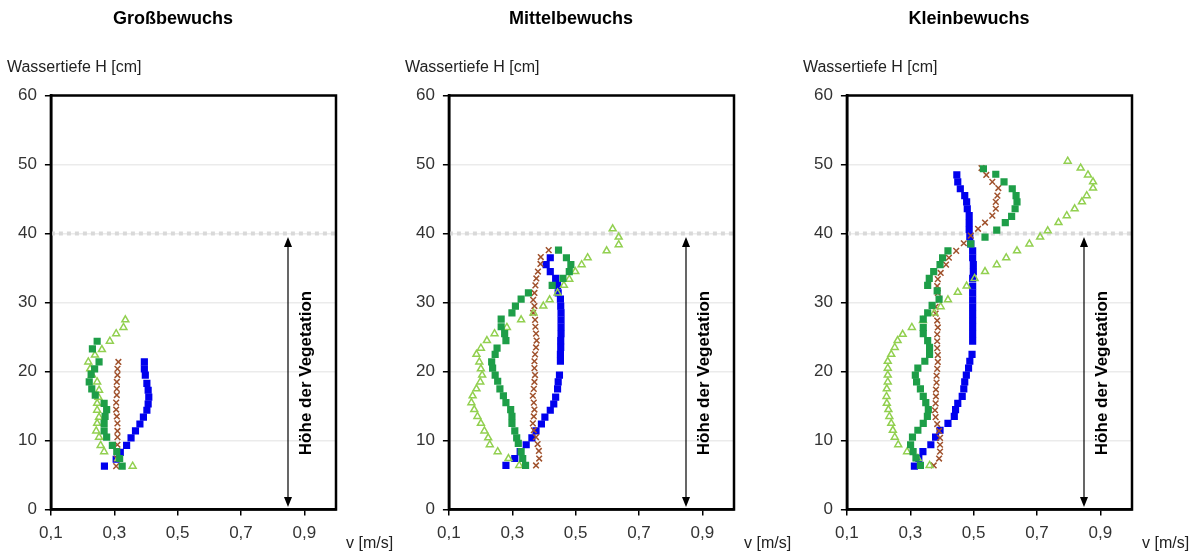 The width and height of the screenshot is (1194, 556). Describe the element at coordinates (571, 17) in the screenshot. I see `chart-title: Mittelbewuchs` at that location.